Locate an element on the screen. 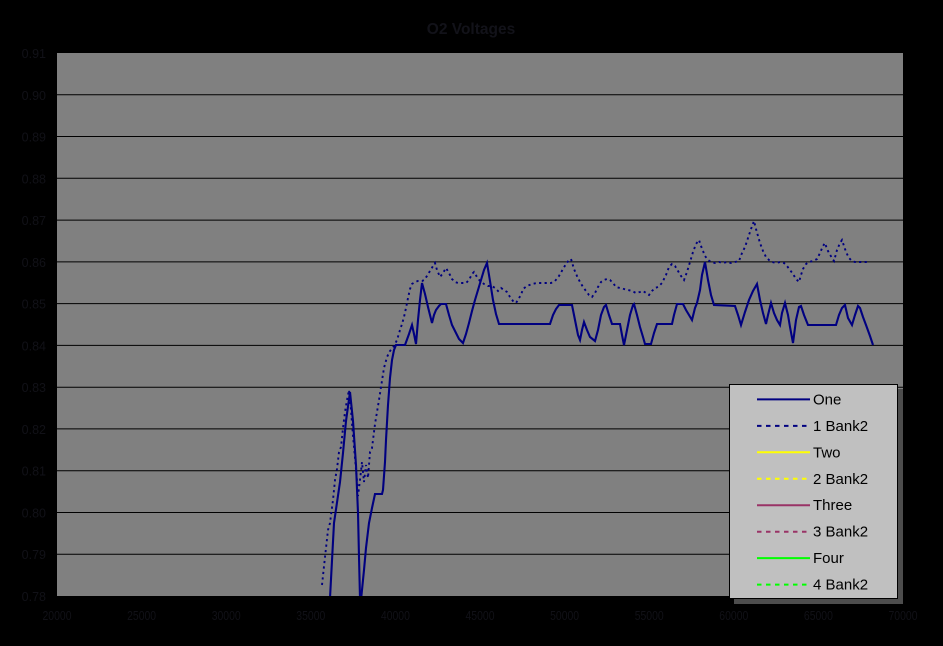 The image size is (943, 646). svg-text: 0.80 is located at coordinates (34, 514).